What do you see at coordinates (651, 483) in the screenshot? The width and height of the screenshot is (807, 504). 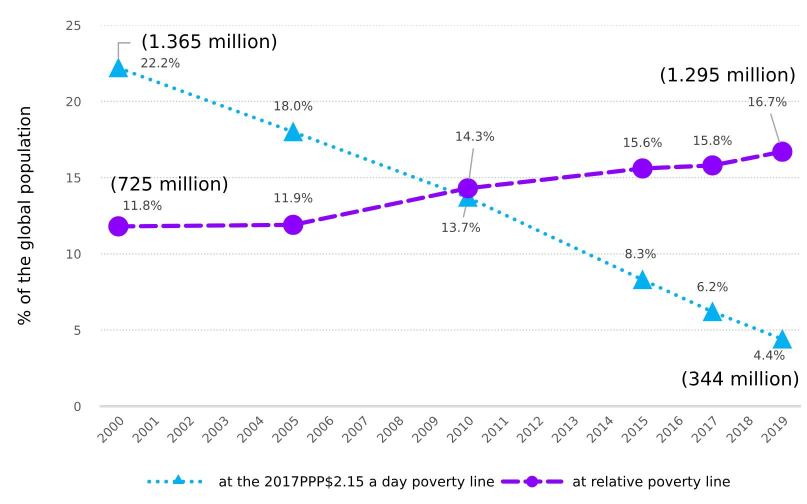 I see `legend-label: at relative poverty line` at bounding box center [651, 483].